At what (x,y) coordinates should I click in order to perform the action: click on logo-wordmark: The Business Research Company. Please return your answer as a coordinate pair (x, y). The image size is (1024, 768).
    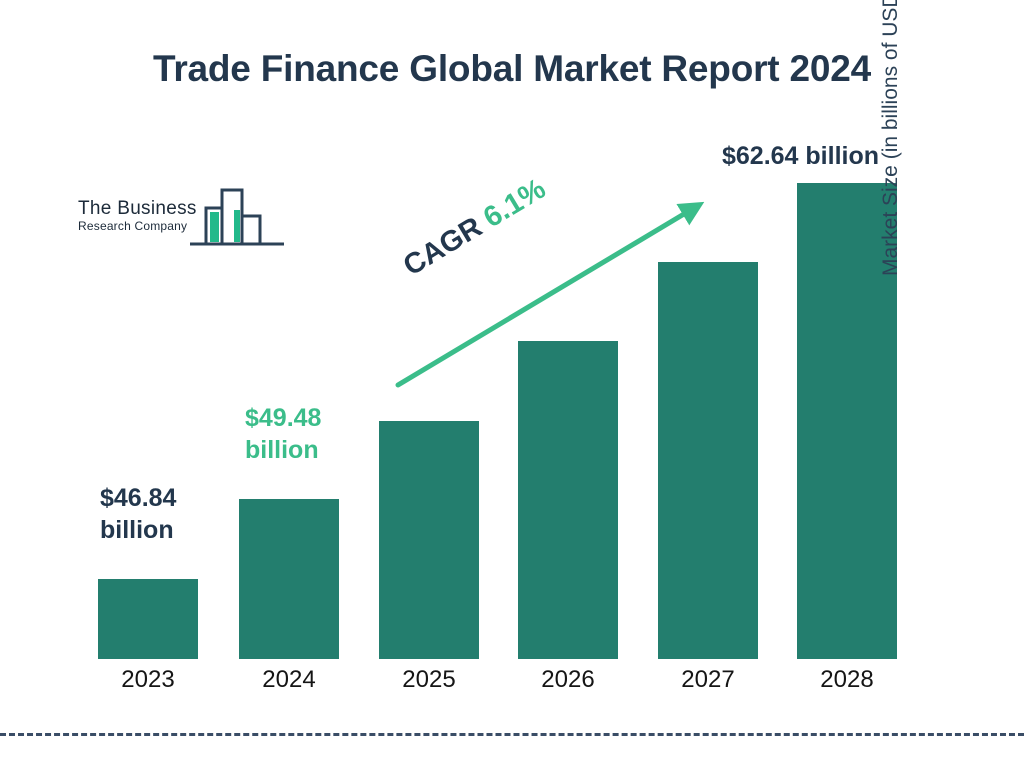
    Looking at the image, I should click on (138, 215).